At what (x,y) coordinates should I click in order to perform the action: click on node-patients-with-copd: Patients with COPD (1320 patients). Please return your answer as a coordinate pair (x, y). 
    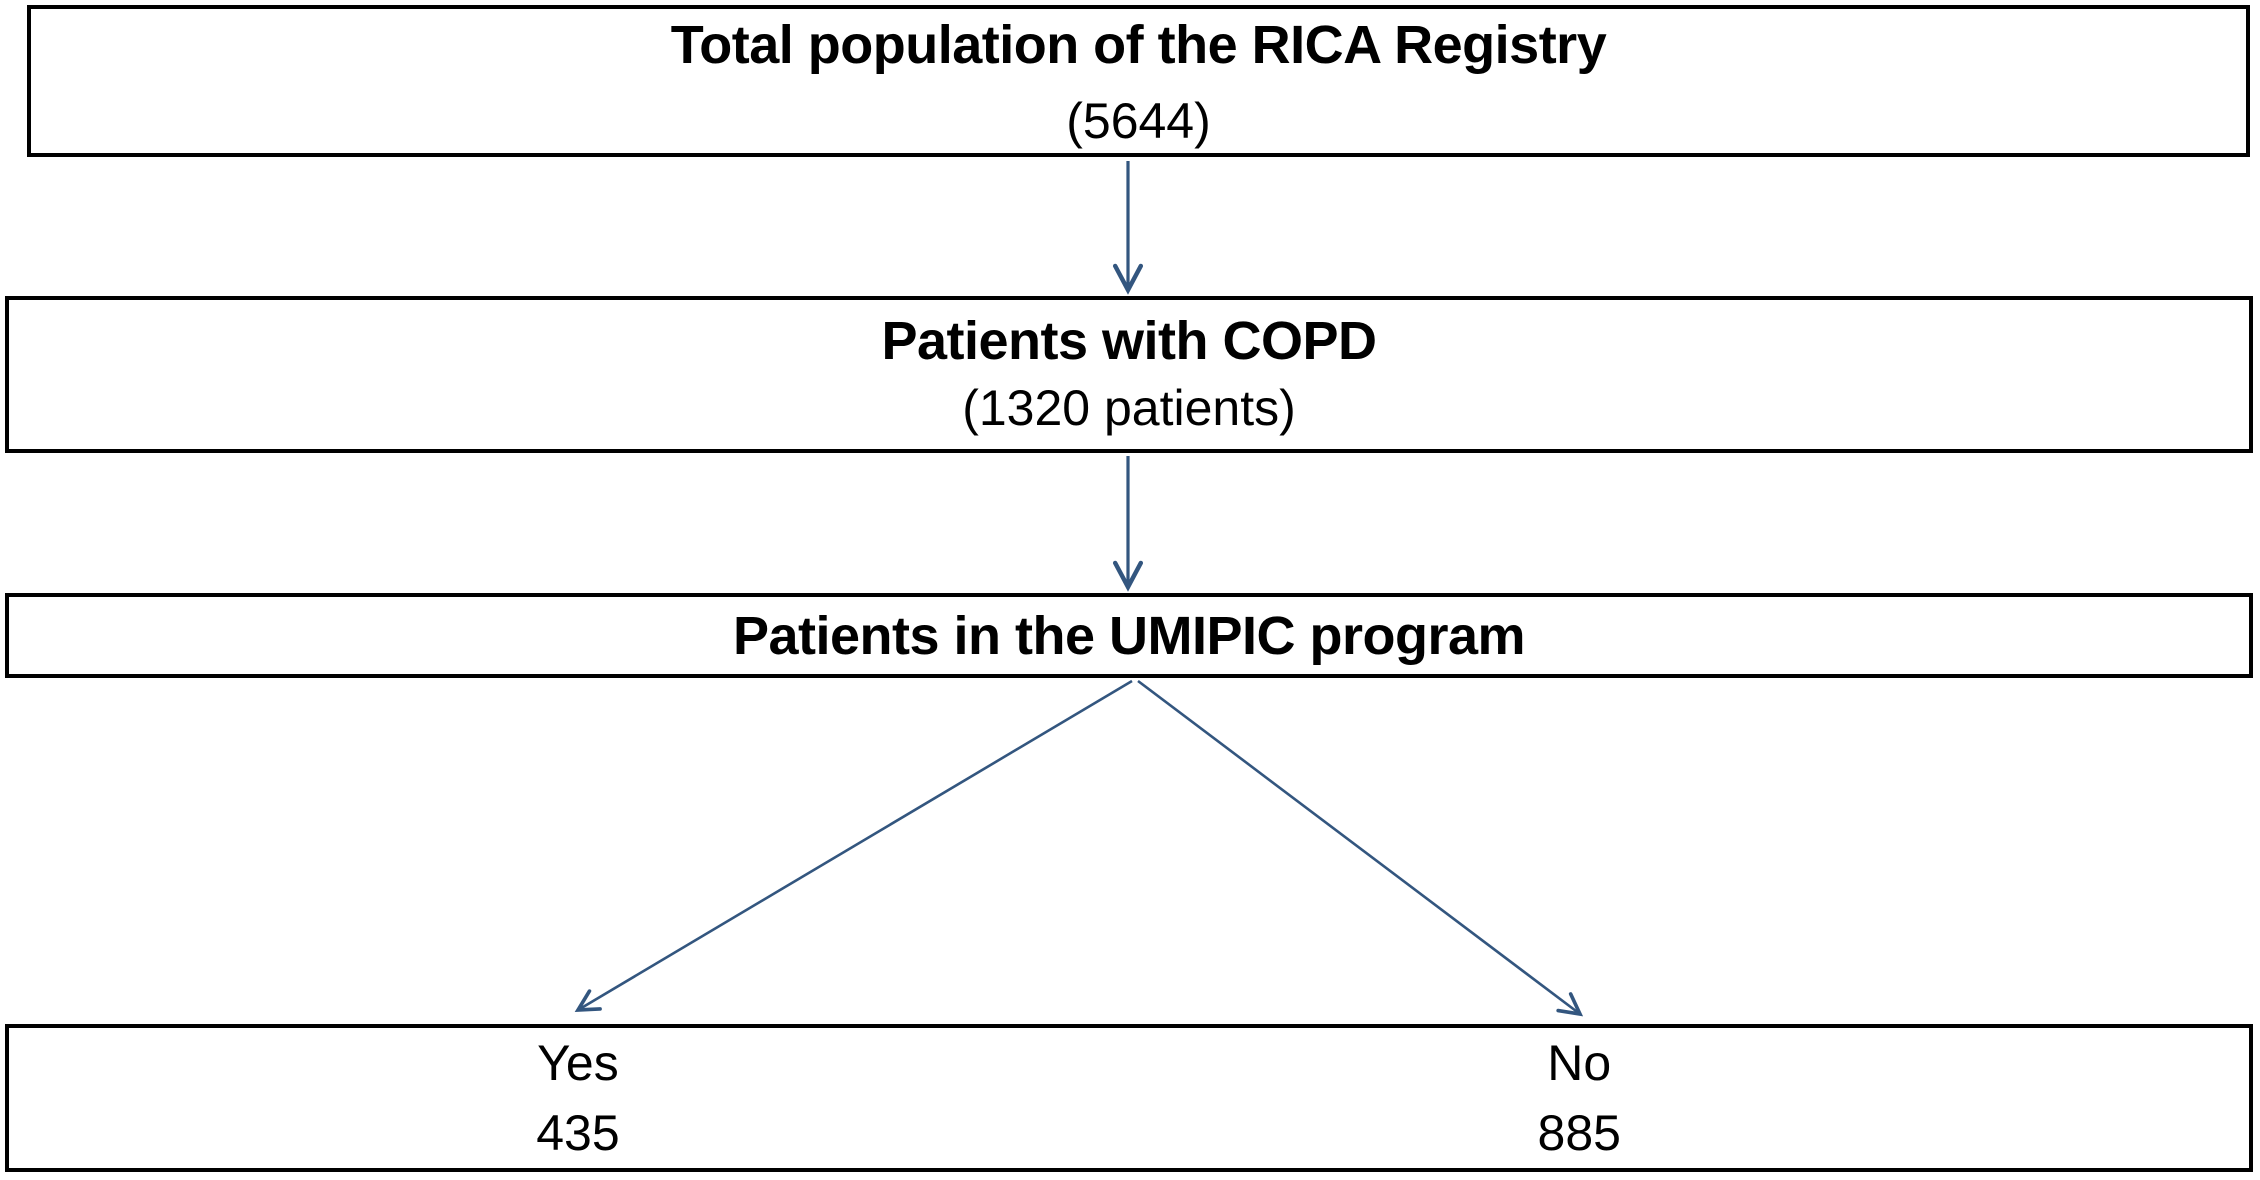
    Looking at the image, I should click on (1129, 374).